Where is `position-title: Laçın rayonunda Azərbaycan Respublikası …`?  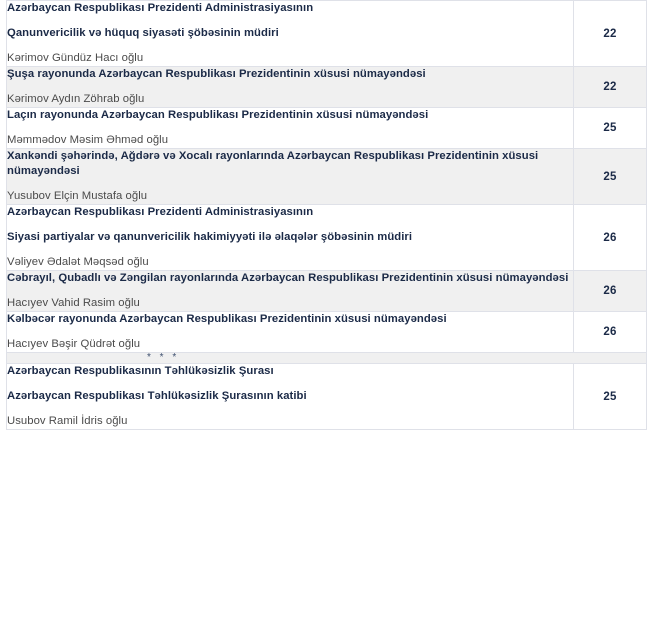 position-title: Laçın rayonunda Azərbaycan Respublikası … is located at coordinates (218, 115).